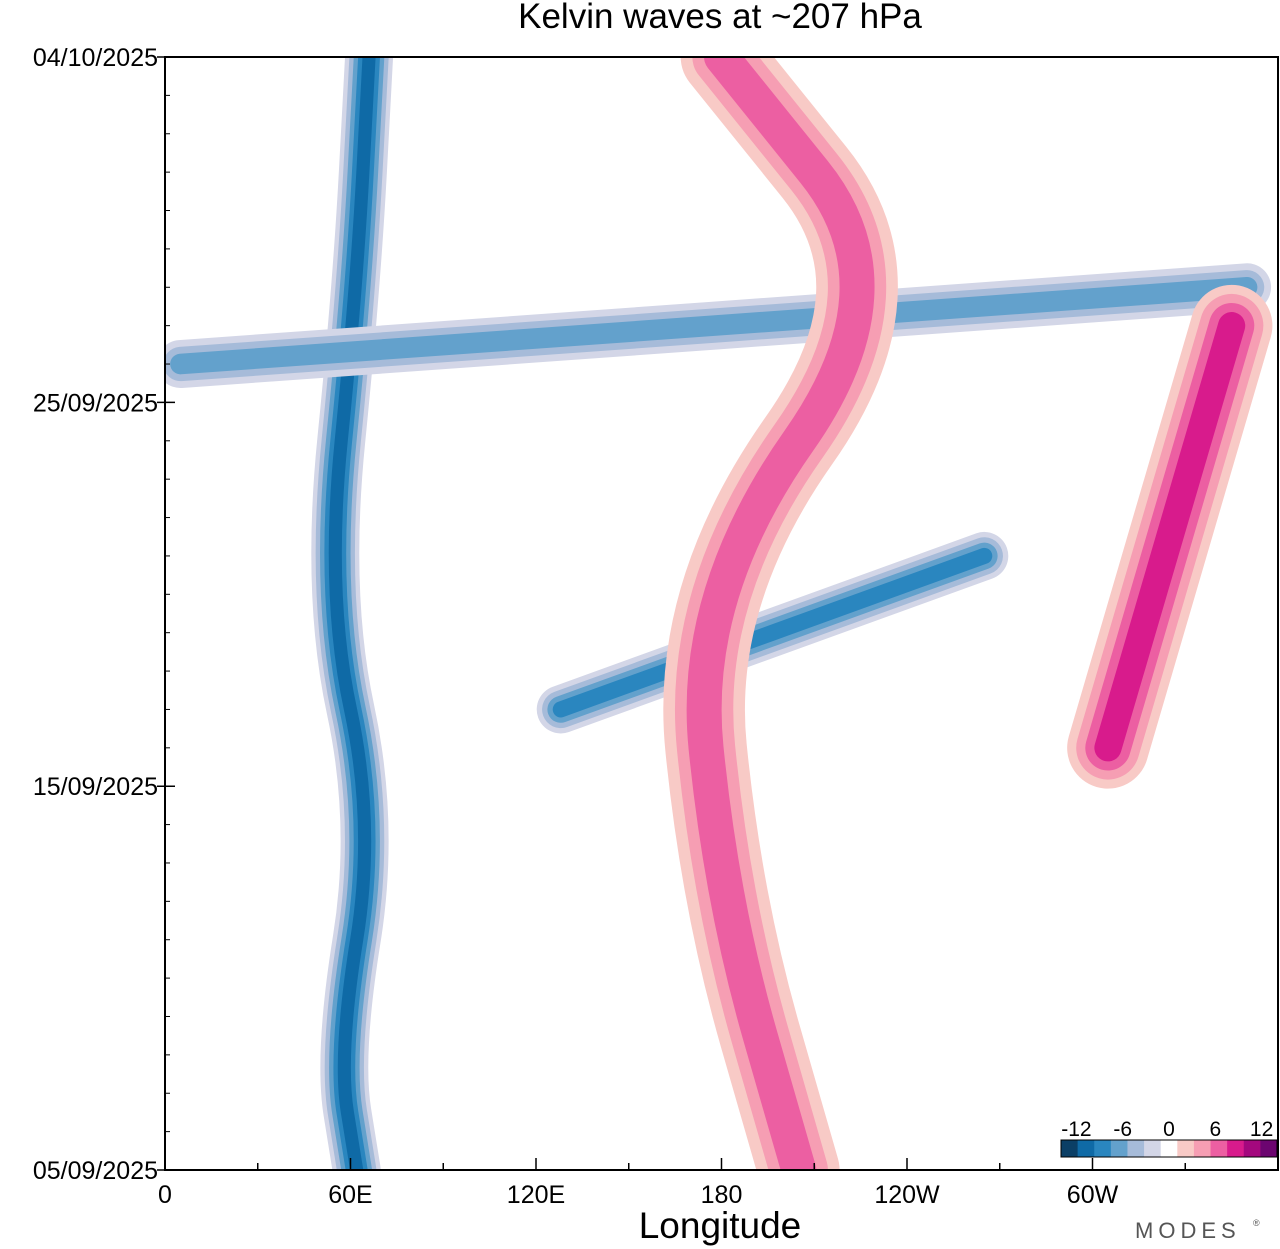 The width and height of the screenshot is (1280, 1249). Describe the element at coordinates (350, 1195) in the screenshot. I see `x-tick-label: 60E` at that location.